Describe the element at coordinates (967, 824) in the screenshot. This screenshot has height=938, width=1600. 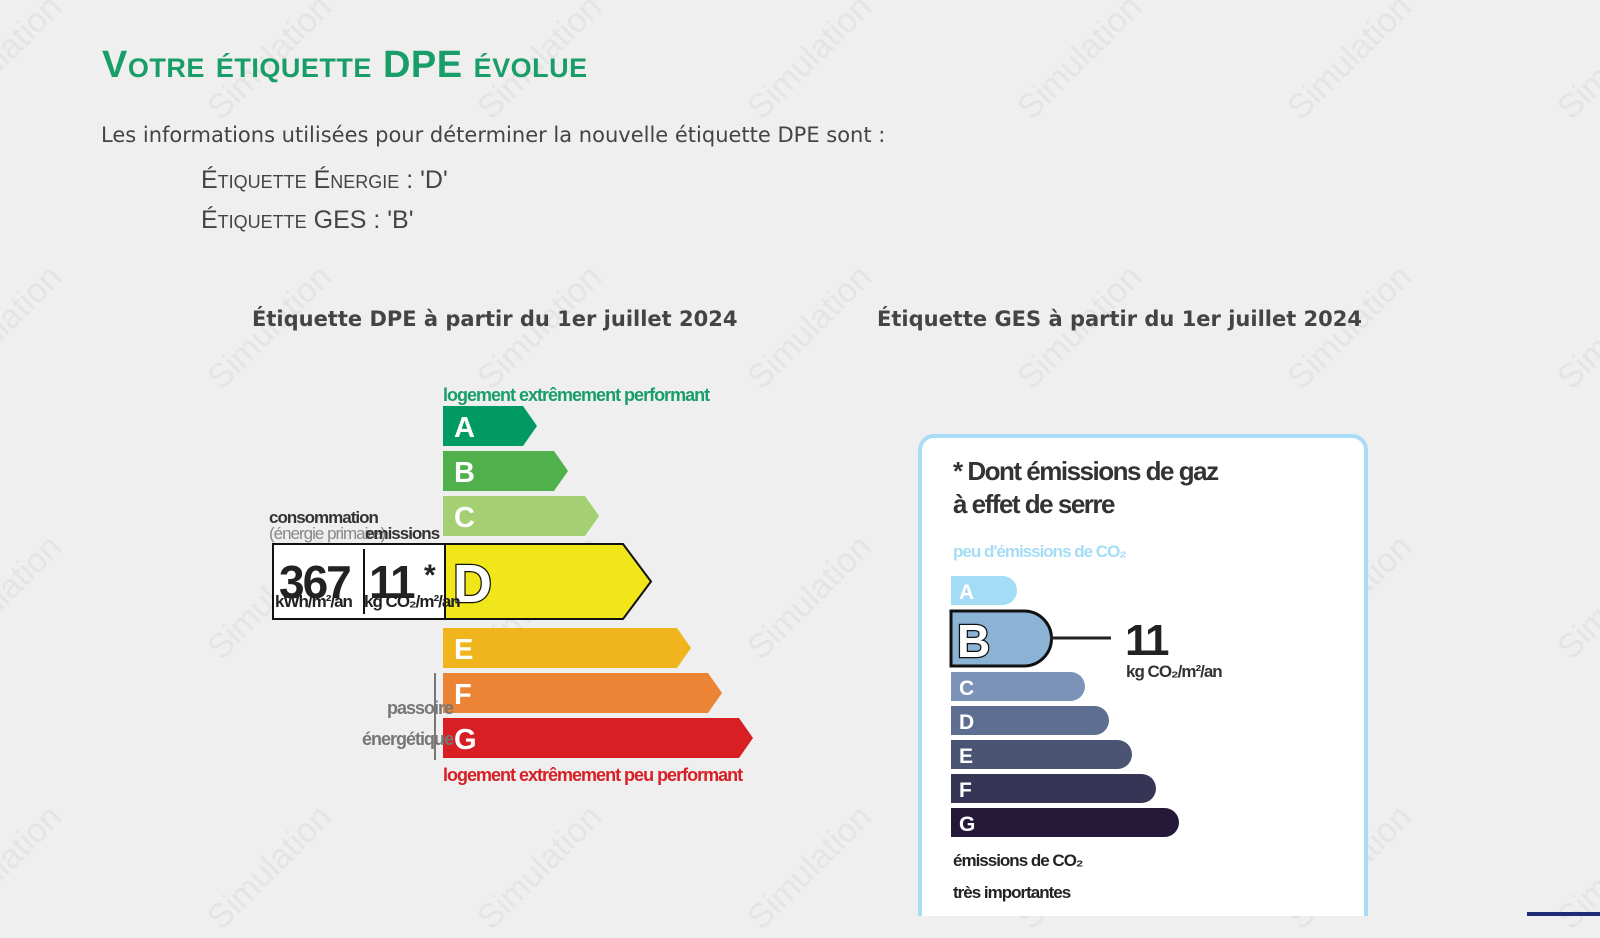
I see `ges-bar-letter: G` at that location.